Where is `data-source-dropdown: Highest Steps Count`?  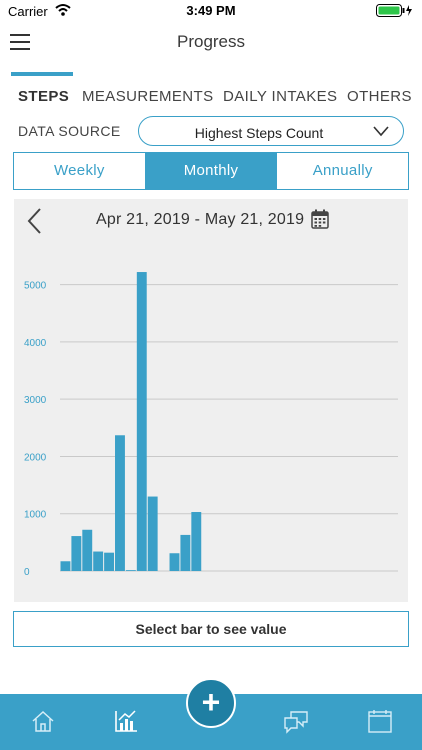
data-source-dropdown: Highest Steps Count is located at coordinates (271, 131).